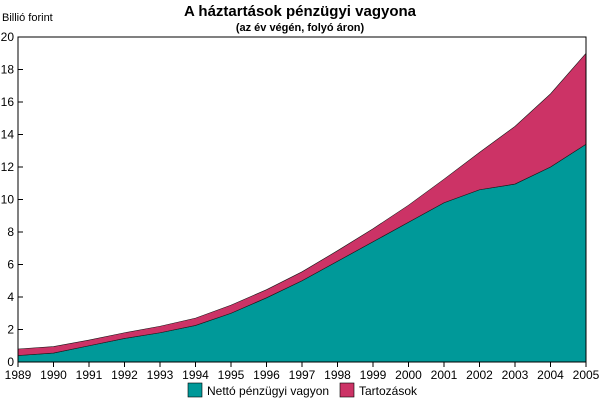 Image resolution: width=600 pixels, height=400 pixels. Describe the element at coordinates (8, 102) in the screenshot. I see `y-tick-label: 16` at that location.